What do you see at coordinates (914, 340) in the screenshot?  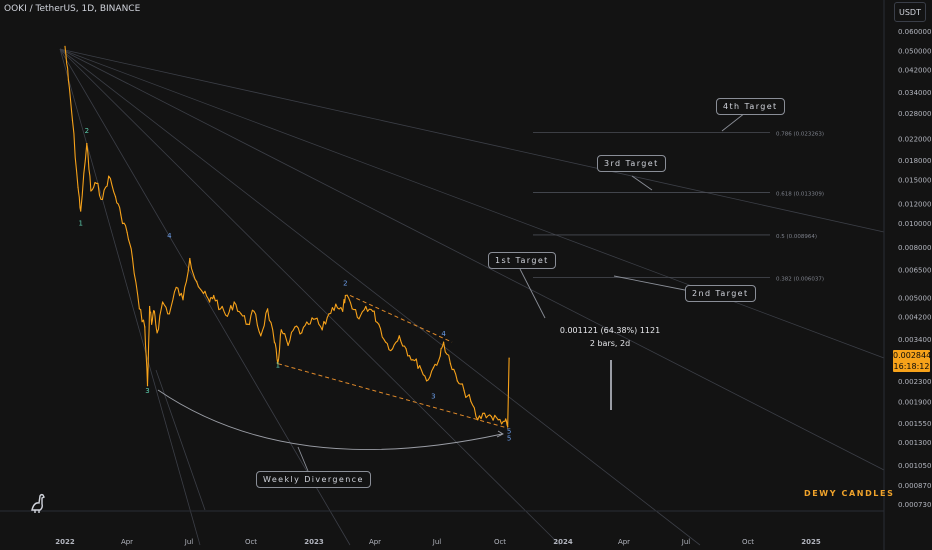 I see `y-tick-label: 0.003400` at bounding box center [914, 340].